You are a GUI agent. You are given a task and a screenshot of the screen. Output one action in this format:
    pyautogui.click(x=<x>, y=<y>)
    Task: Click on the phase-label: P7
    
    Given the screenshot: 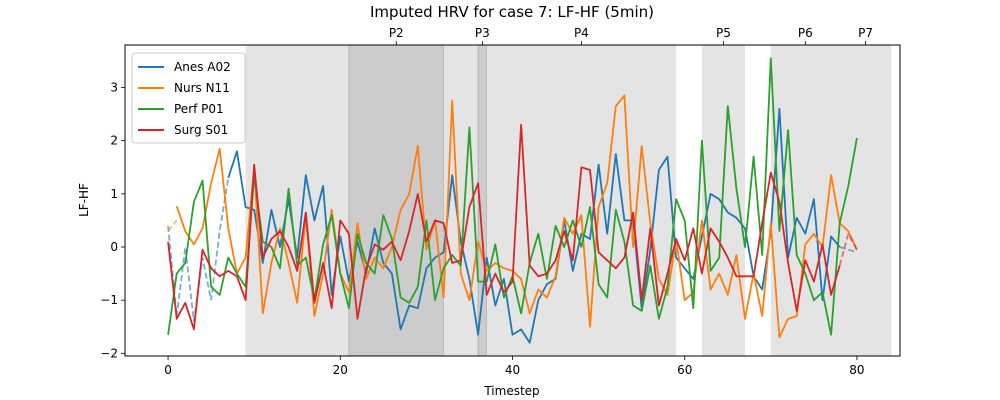 What is the action you would take?
    pyautogui.click(x=865, y=33)
    